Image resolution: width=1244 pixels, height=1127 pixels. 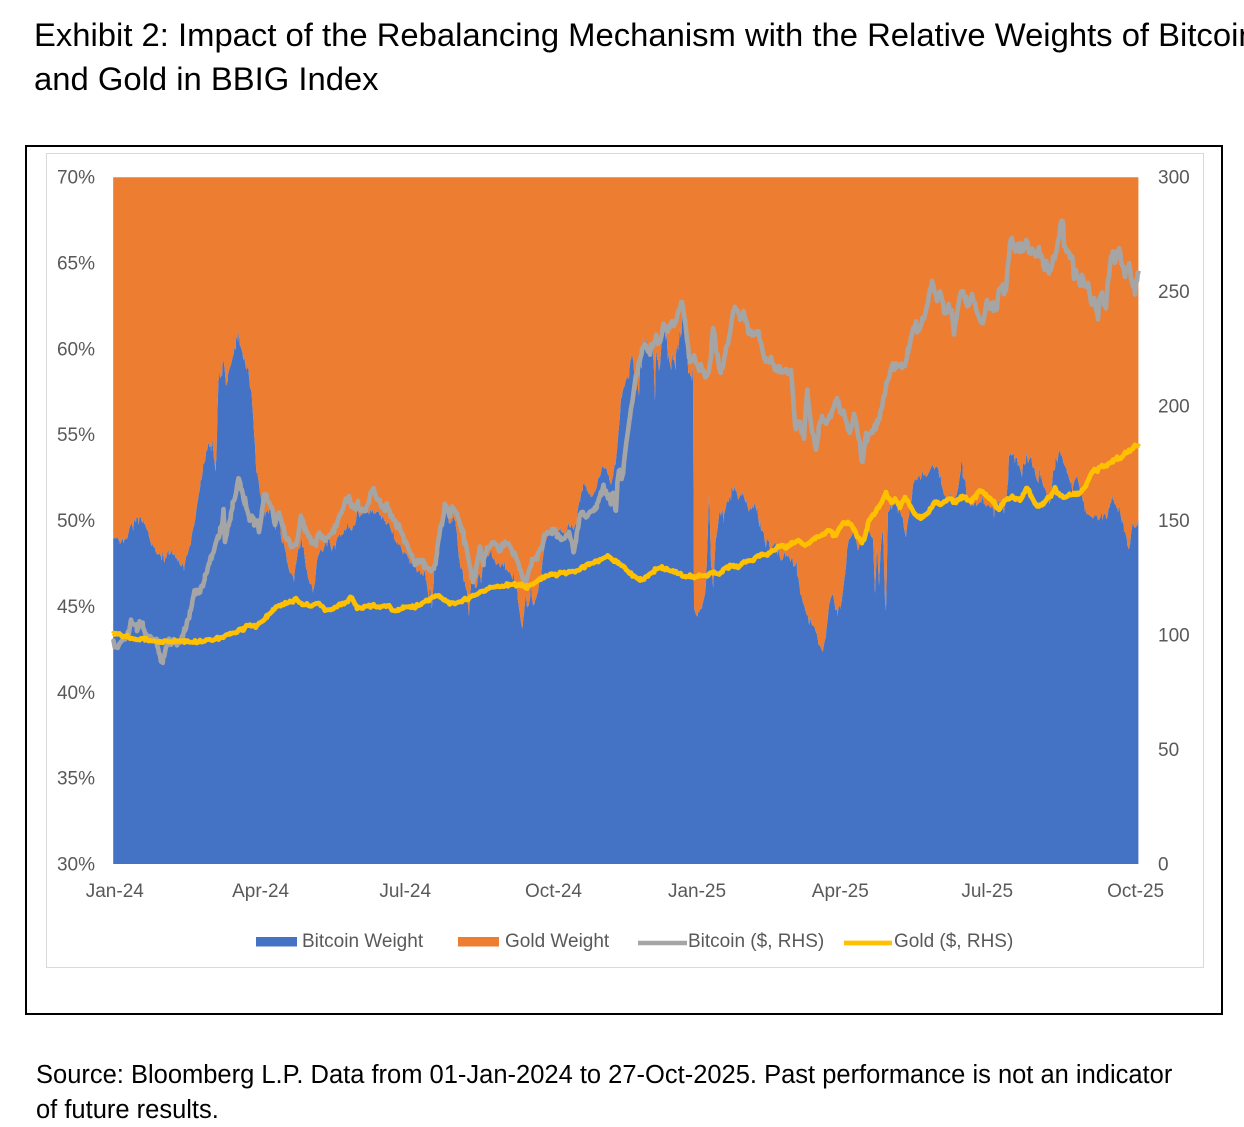 What do you see at coordinates (756, 941) in the screenshot?
I see `svg-text: Bitcoin ($, RHS)` at bounding box center [756, 941].